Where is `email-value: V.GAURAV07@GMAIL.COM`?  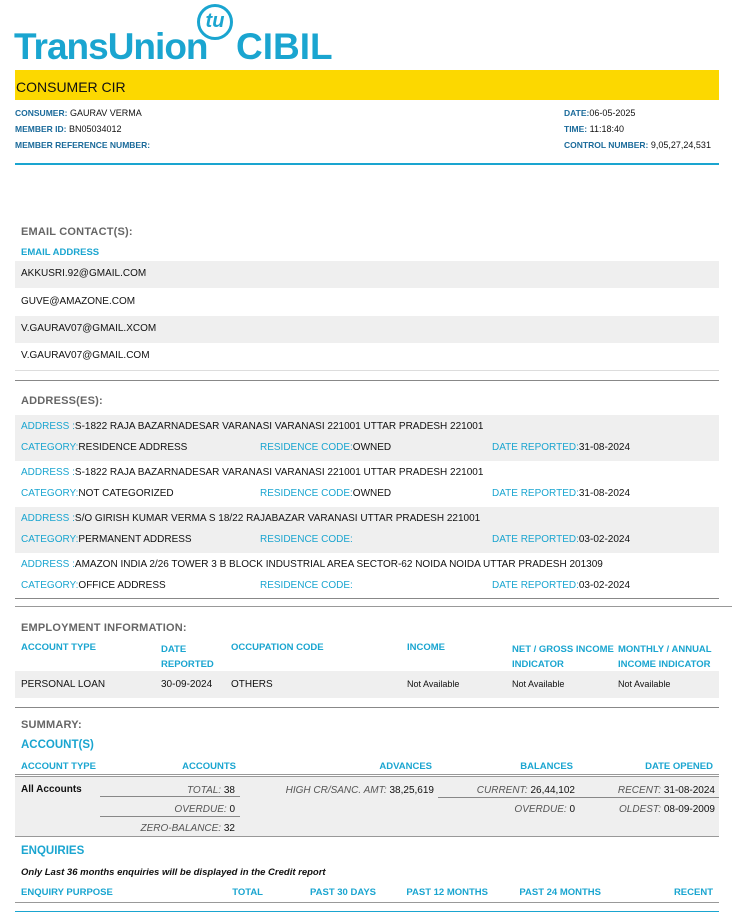
email-value: V.GAURAV07@GMAIL.COM is located at coordinates (85, 355).